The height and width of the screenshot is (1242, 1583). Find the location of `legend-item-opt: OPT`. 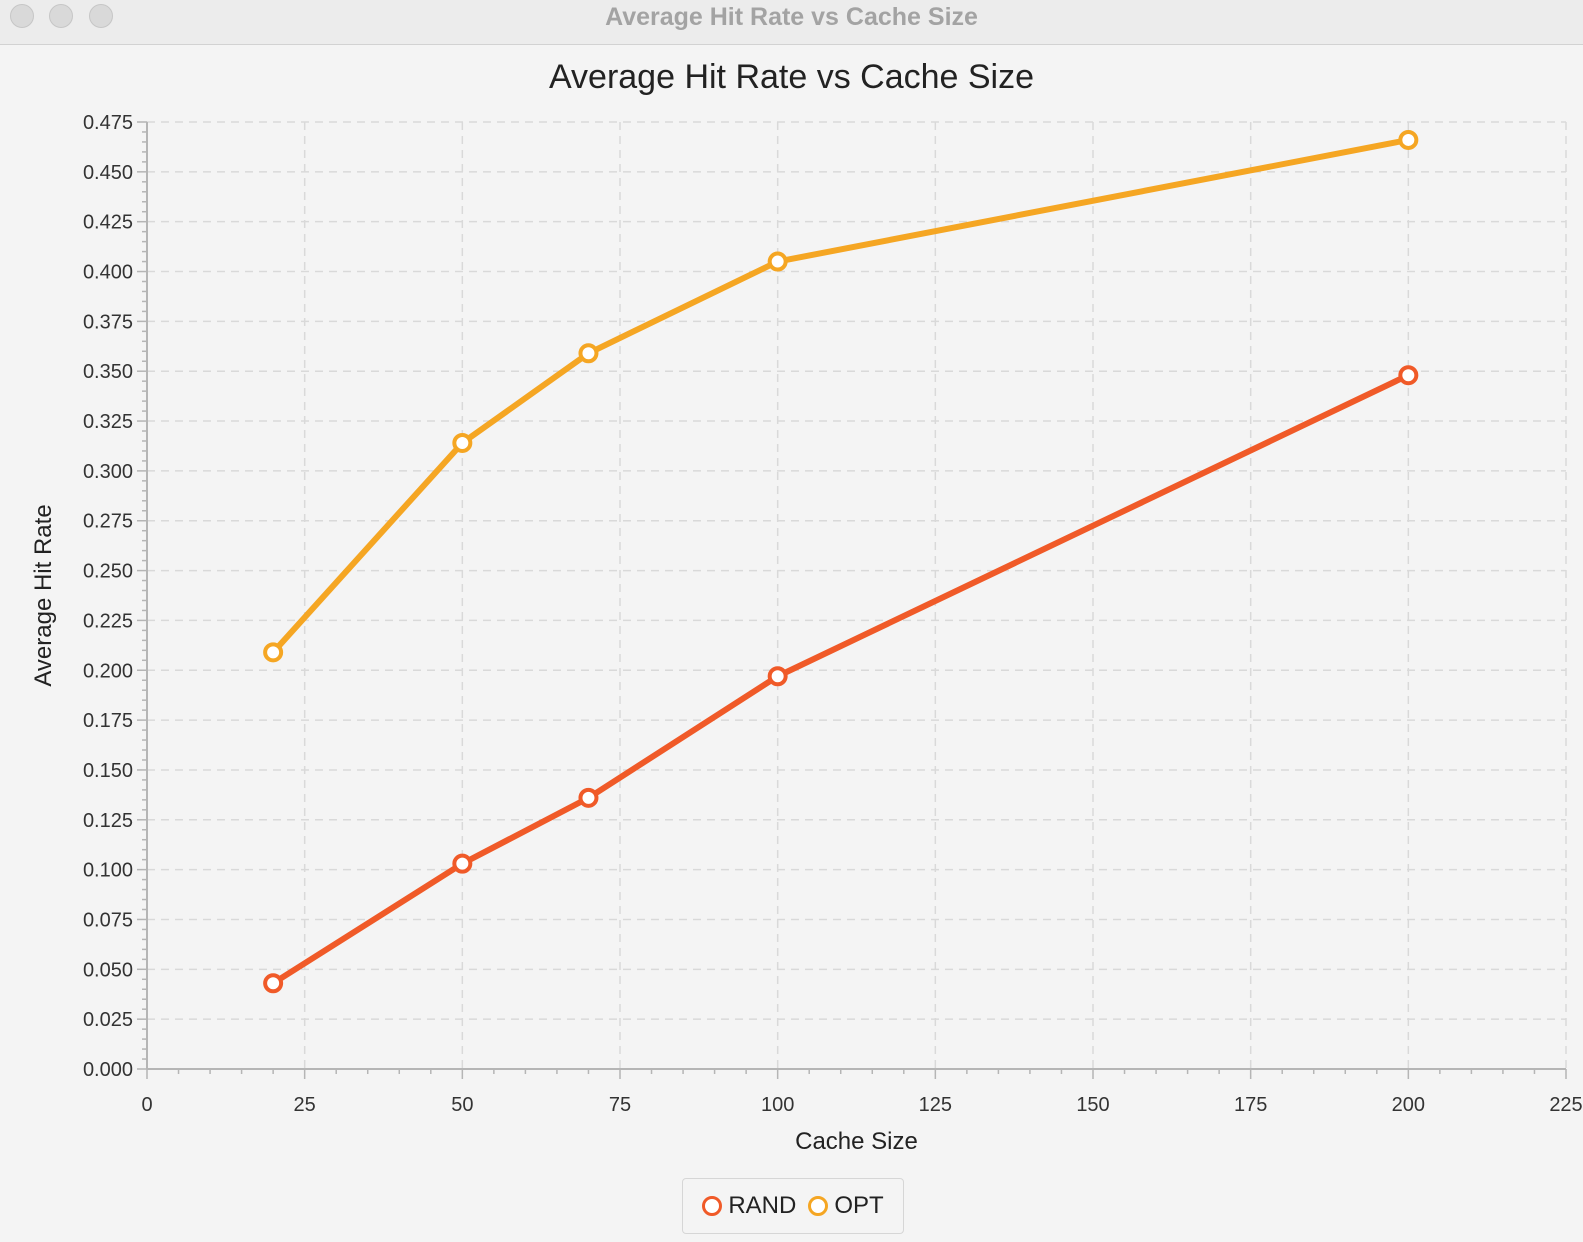

legend-item-opt: OPT is located at coordinates (846, 1206).